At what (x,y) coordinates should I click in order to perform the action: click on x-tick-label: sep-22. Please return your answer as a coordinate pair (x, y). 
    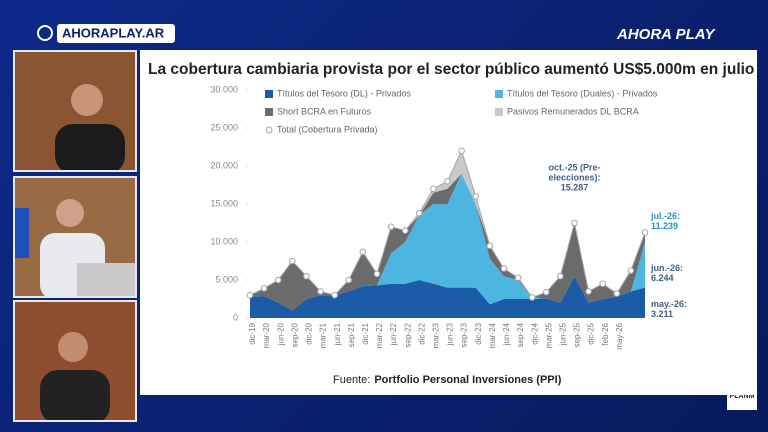
    Looking at the image, I should click on (407, 334).